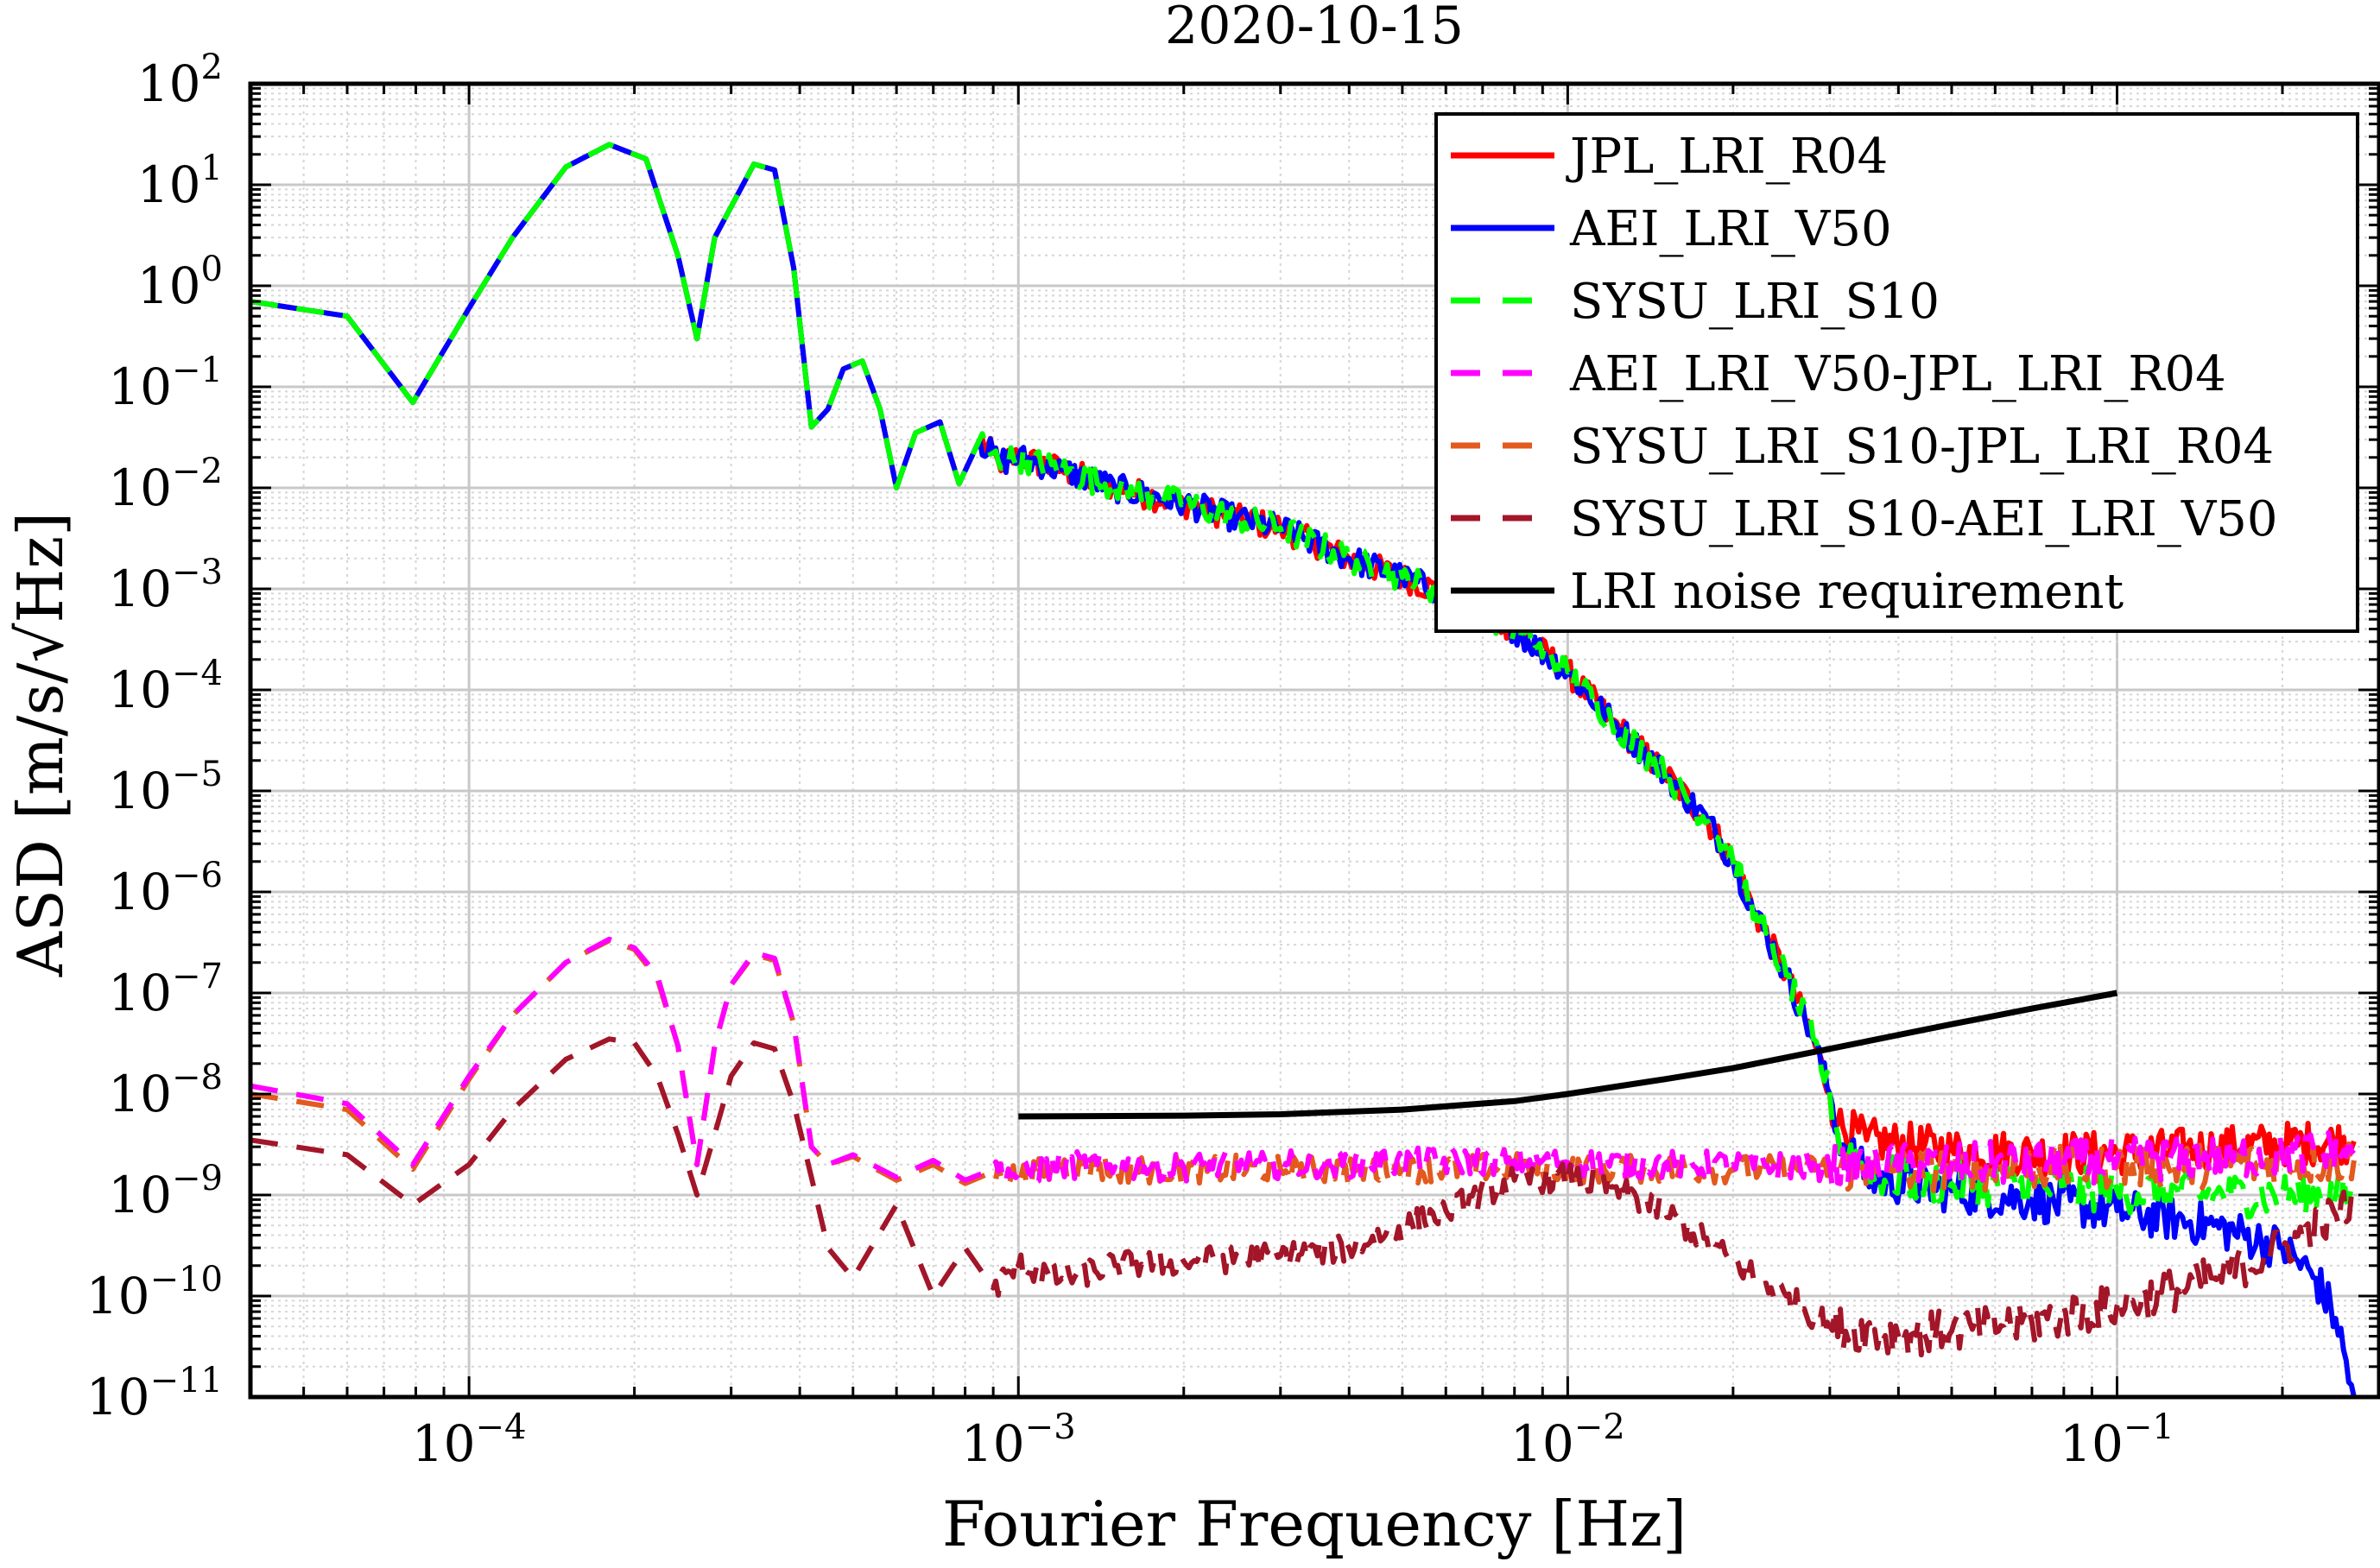  I want to click on y-tick-label: 10⁻⁸, so click(166, 1090).